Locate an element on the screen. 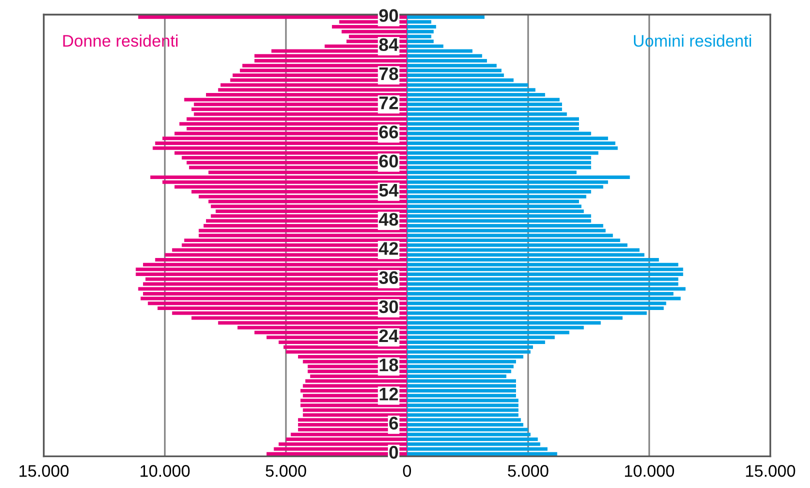 This screenshot has height=488, width=810. y-tick-label: 54 is located at coordinates (389, 190).